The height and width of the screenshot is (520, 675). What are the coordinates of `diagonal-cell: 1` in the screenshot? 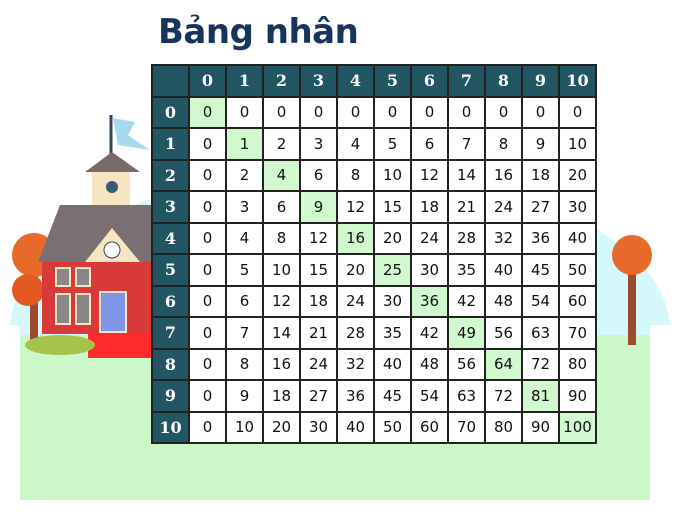 It's located at (244, 144).